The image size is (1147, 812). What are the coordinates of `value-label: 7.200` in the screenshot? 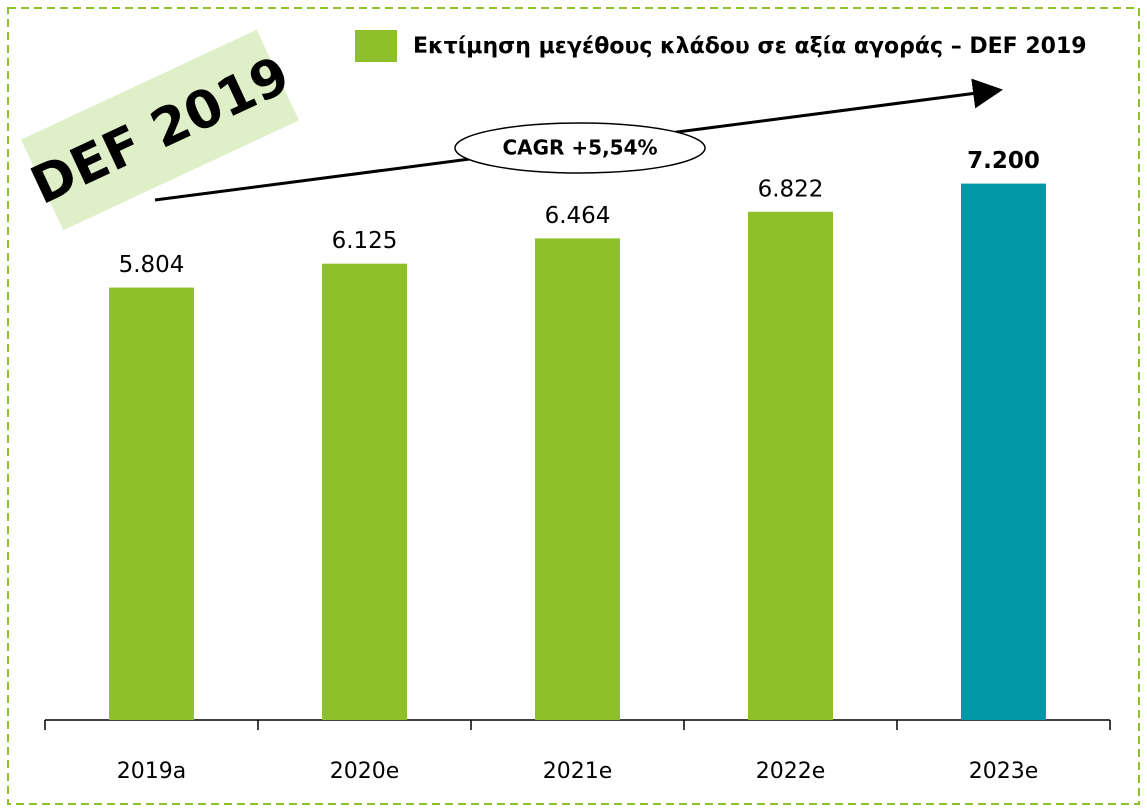 It's located at (1003, 161).